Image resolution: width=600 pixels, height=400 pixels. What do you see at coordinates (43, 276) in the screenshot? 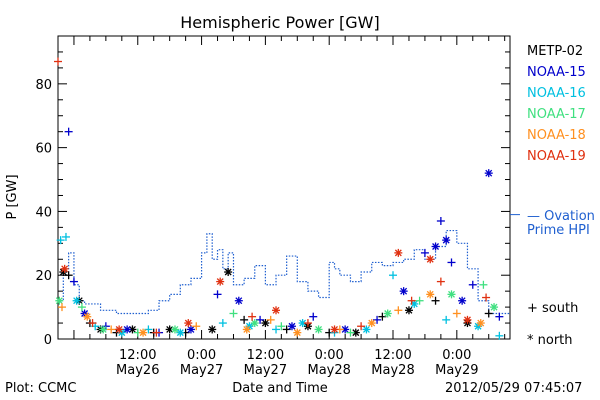
I see `y-tick-label: 20` at bounding box center [43, 276].